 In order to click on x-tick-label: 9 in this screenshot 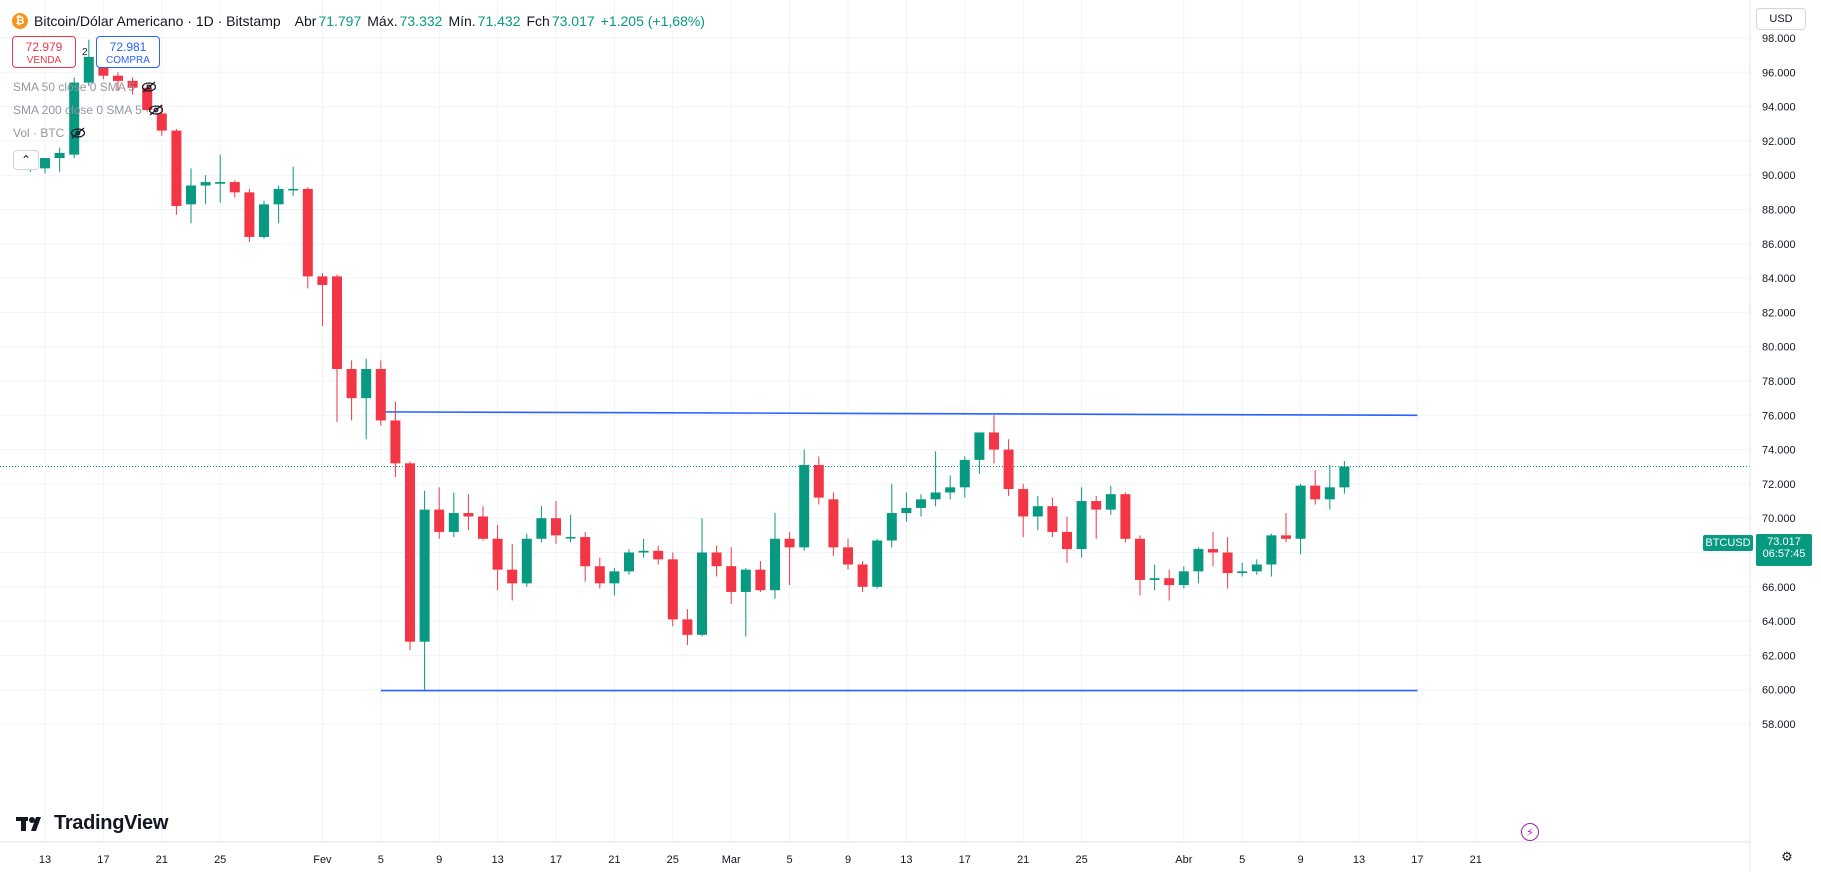, I will do `click(848, 860)`.